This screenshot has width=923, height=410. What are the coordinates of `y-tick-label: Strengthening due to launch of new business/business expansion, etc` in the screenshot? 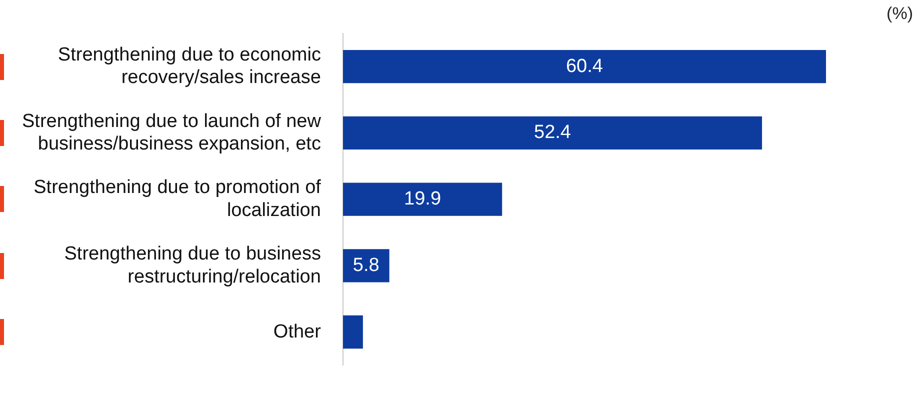 It's located at (172, 132).